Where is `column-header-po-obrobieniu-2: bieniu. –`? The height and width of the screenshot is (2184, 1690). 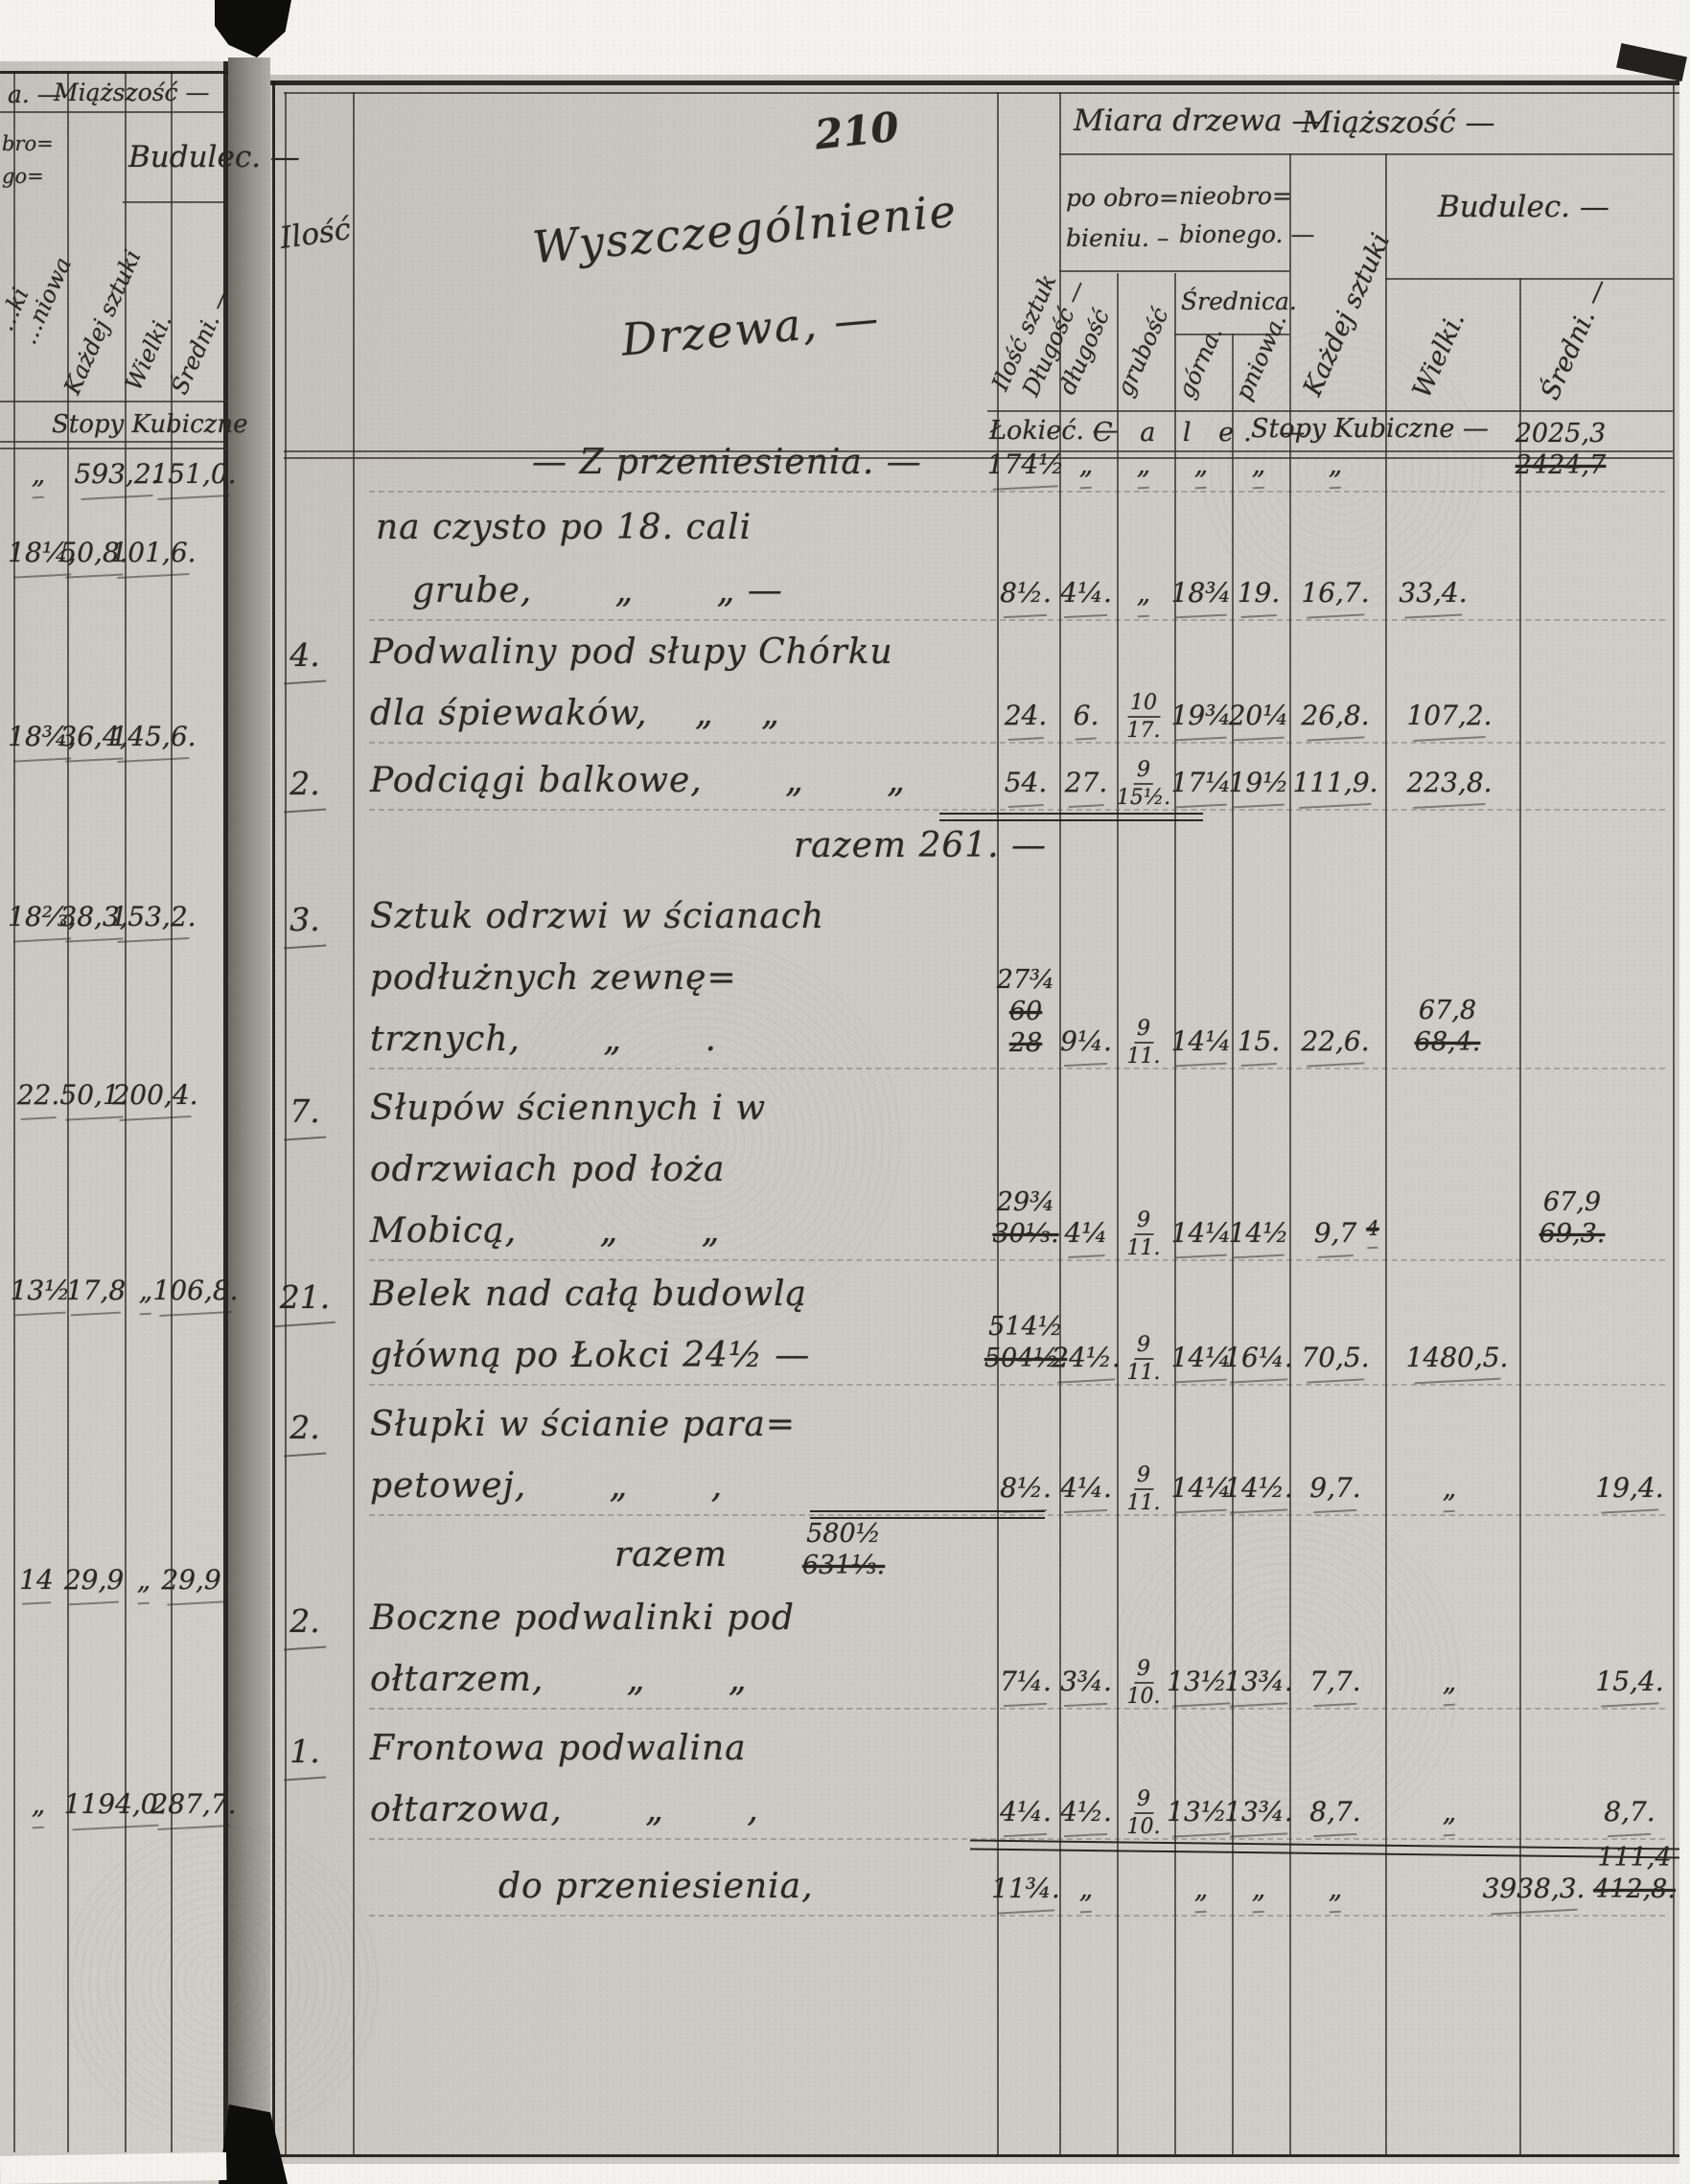 column-header-po-obrobieniu-2: bieniu. – is located at coordinates (1117, 238).